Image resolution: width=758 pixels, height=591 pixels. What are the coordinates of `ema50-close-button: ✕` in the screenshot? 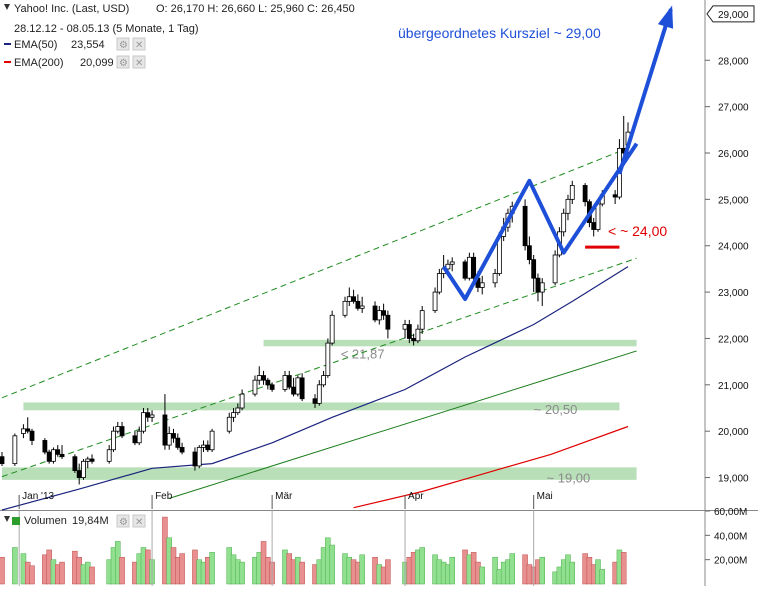 It's located at (139, 44).